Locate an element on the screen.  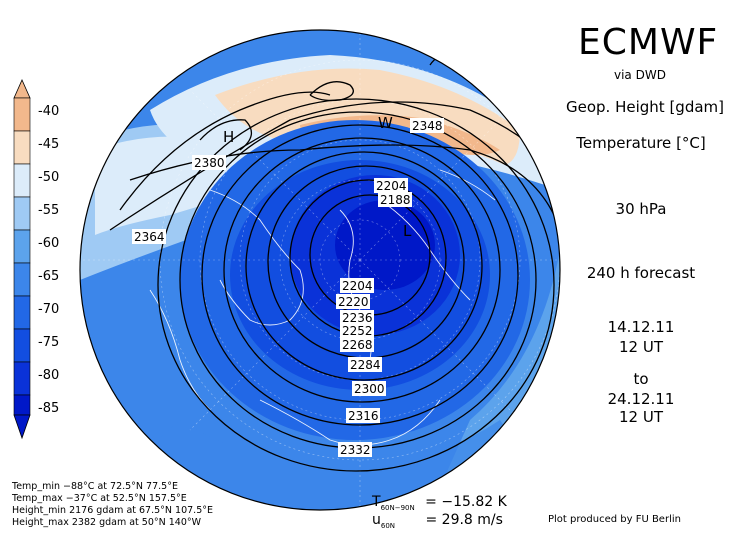
svg-text: 2220 is located at coordinates (353, 302).